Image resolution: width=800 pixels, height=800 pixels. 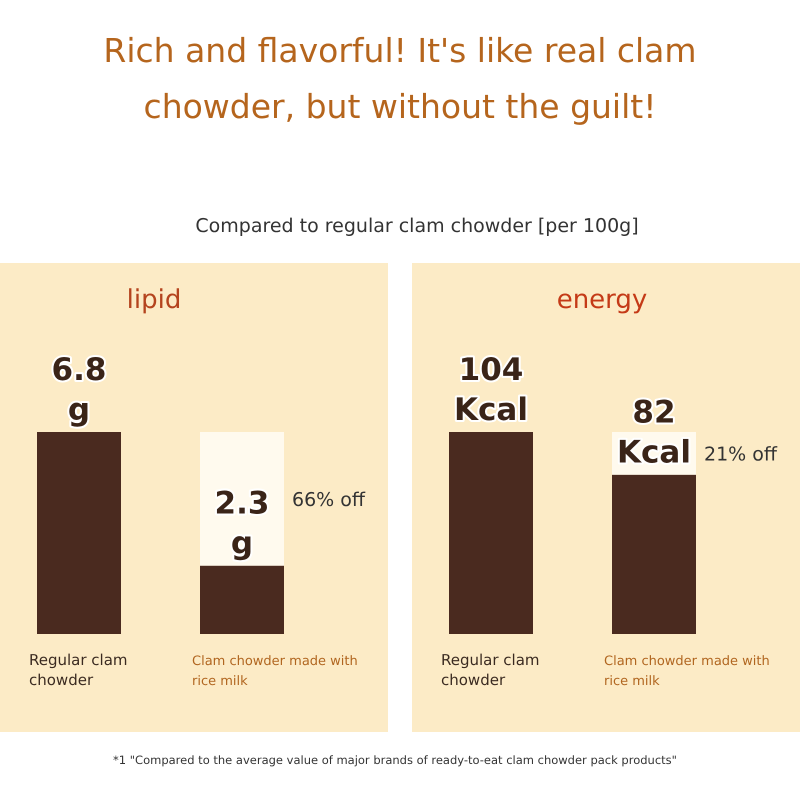 I want to click on data-label: 82 Kcal, so click(x=654, y=432).